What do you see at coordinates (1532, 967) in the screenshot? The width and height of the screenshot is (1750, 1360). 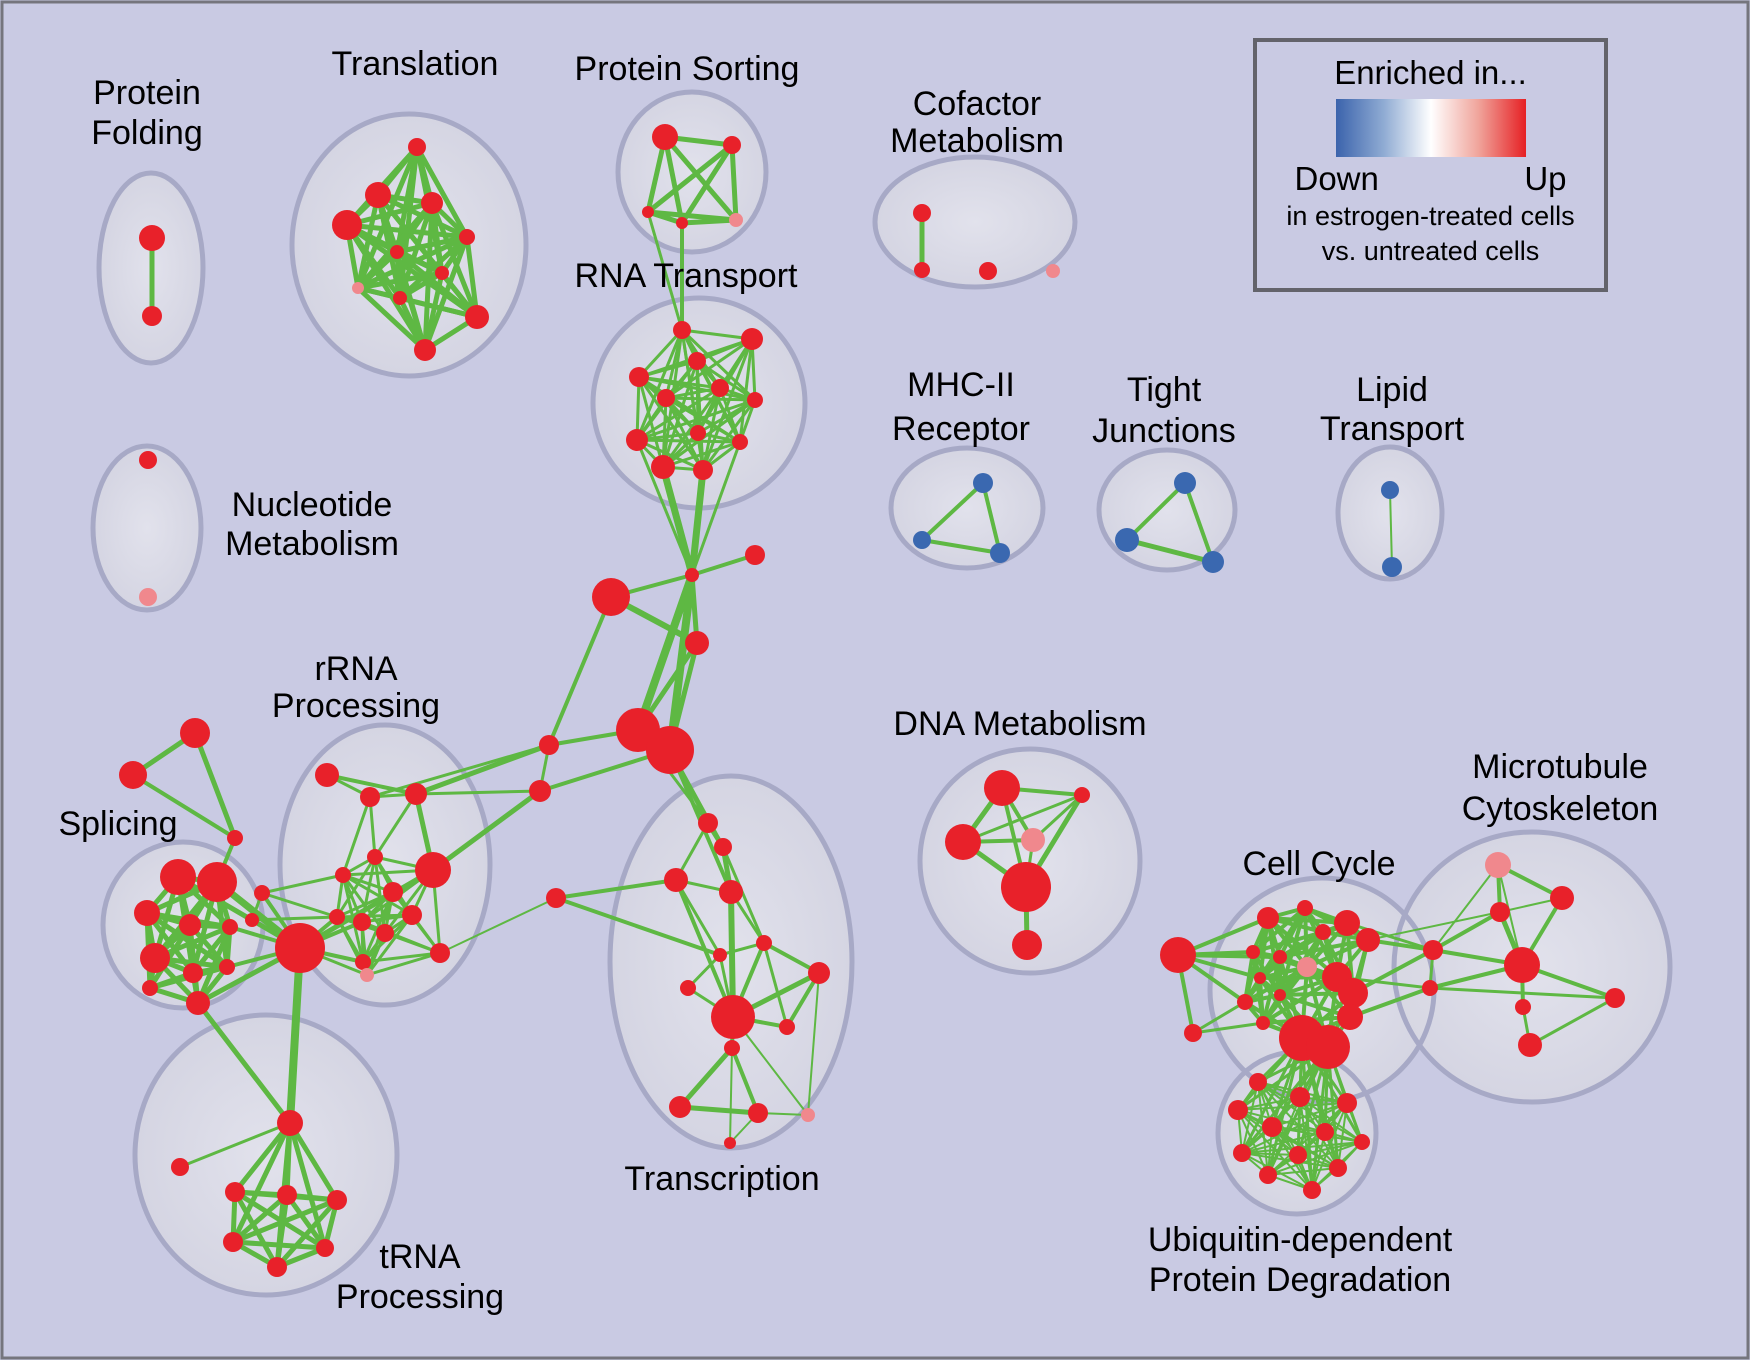 I see `cluster-mt-outline` at bounding box center [1532, 967].